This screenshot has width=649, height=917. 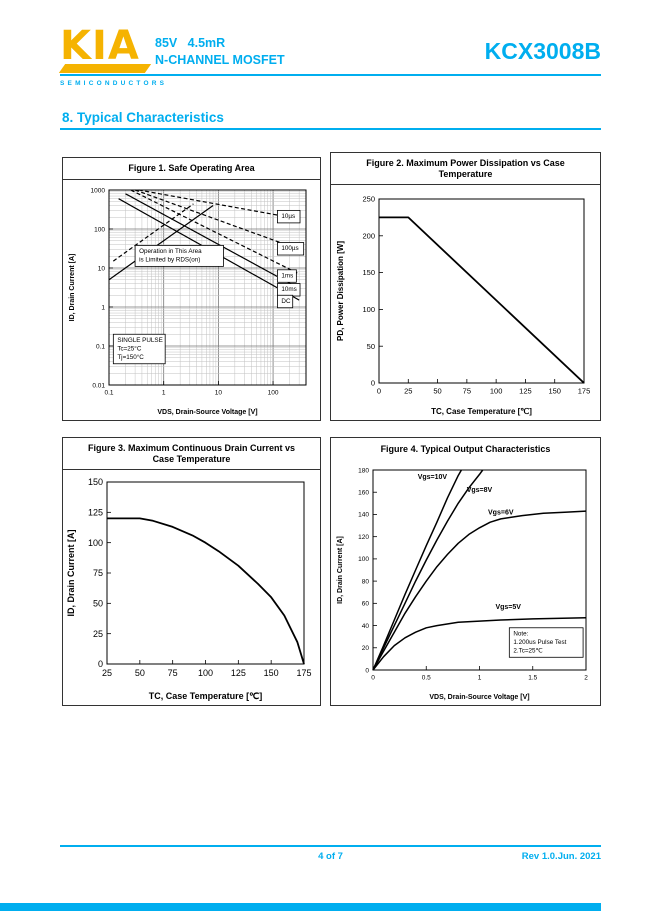 I want to click on y-tick-label: 40, so click(x=366, y=626).